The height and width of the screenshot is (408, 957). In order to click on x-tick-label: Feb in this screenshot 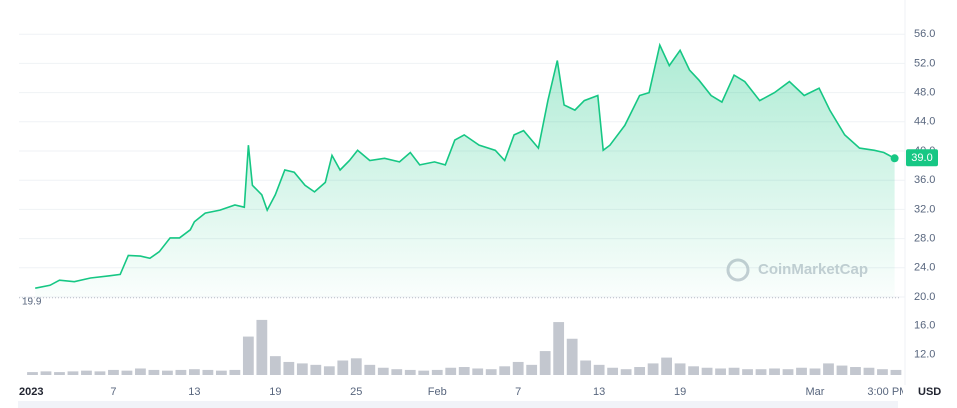, I will do `click(437, 392)`.